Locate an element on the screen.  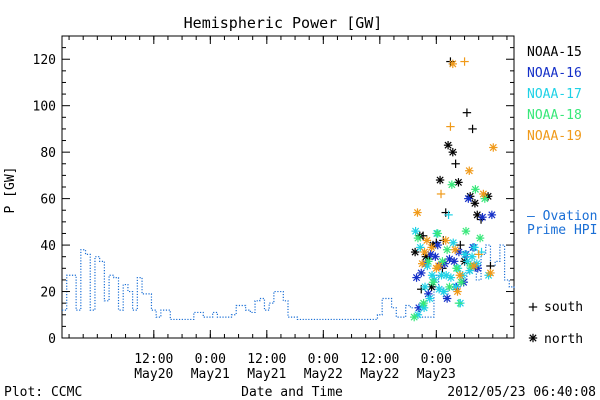
x-axis-label: Date and Time is located at coordinates (292, 392).